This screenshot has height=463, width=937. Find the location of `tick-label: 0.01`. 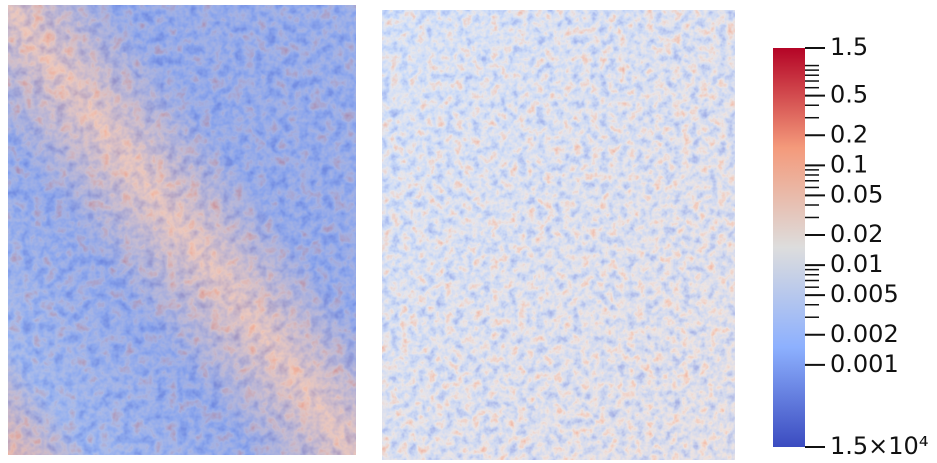

tick-label: 0.01 is located at coordinates (856, 264).